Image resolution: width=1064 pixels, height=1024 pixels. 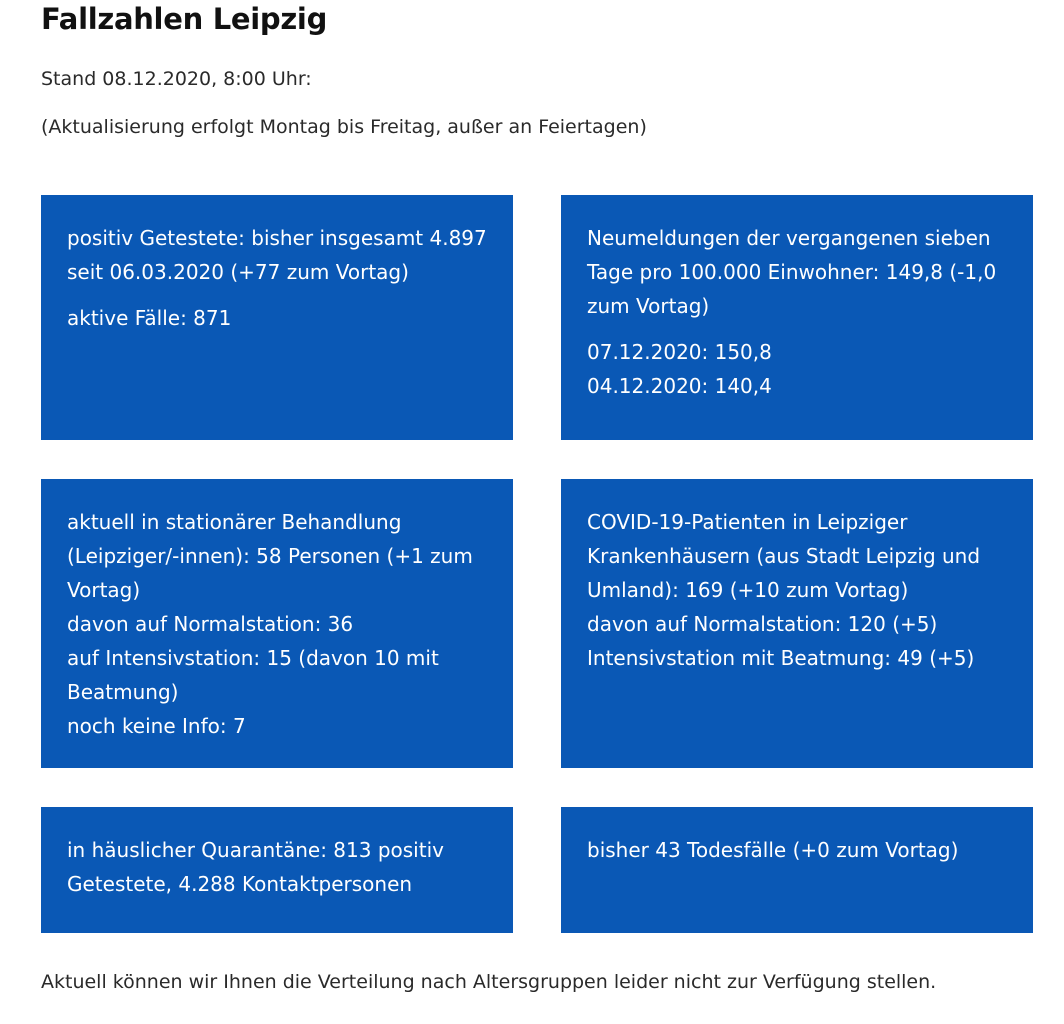 What do you see at coordinates (156, 726) in the screenshot?
I see `hospital-no-info-text: noch keine Info: 7` at bounding box center [156, 726].